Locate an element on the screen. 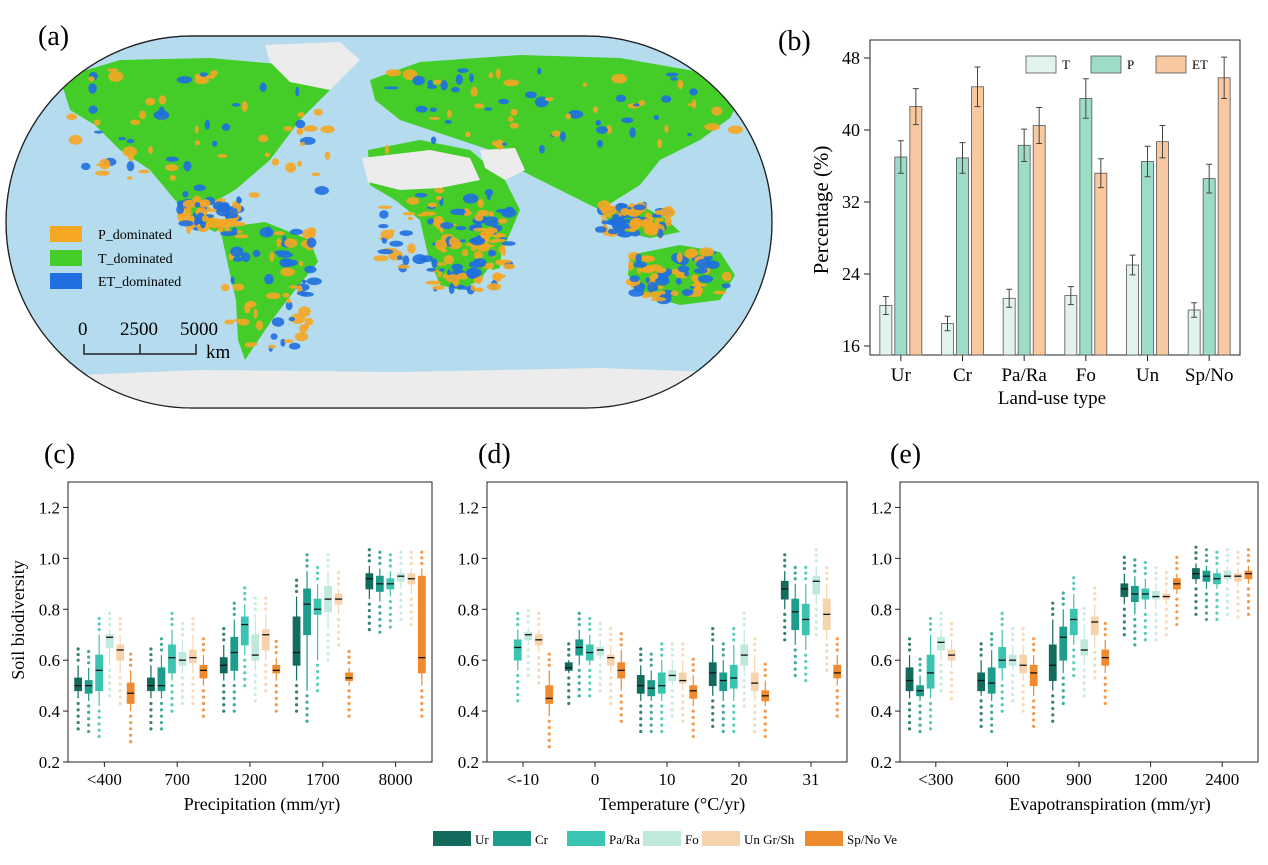 The width and height of the screenshot is (1268, 865). ytick-label: 0.4 is located at coordinates (50, 711).